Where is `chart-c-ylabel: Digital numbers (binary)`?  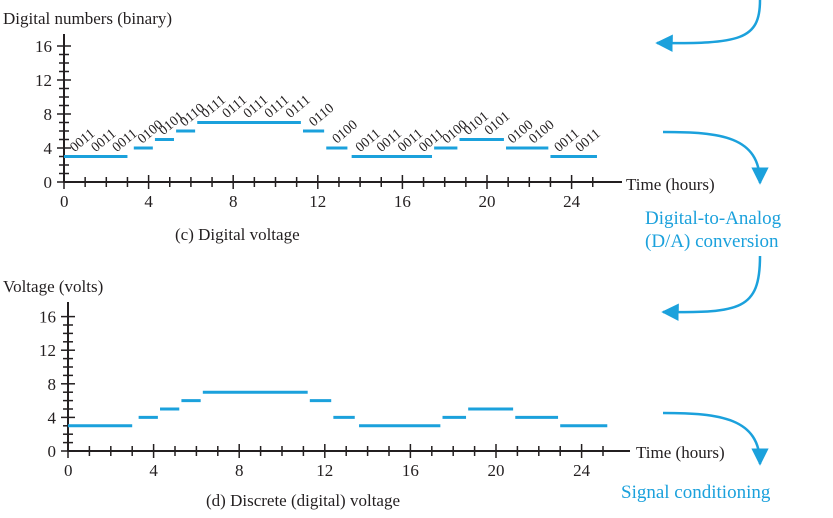
chart-c-ylabel: Digital numbers (binary) is located at coordinates (87, 18).